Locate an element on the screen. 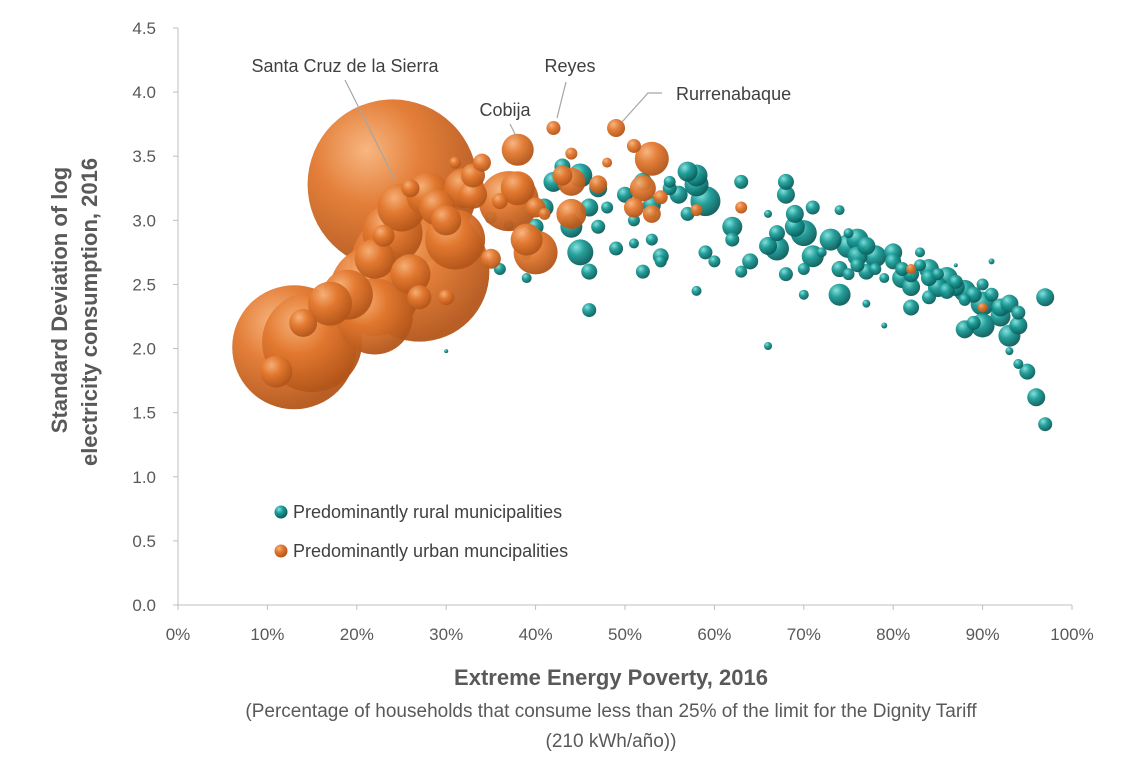  y-tick-label: 4.0 is located at coordinates (144, 92).